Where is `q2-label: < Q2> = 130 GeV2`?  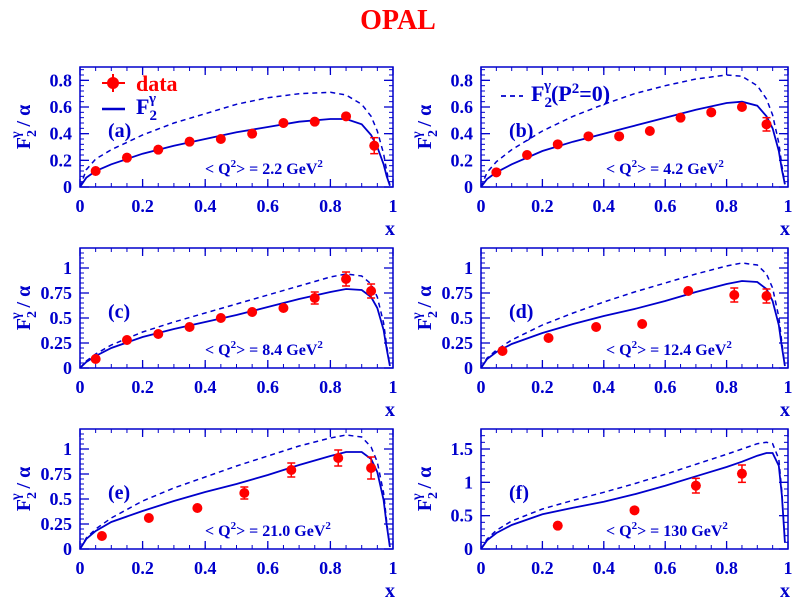 q2-label: < Q2> = 130 GeV2 is located at coordinates (667, 530).